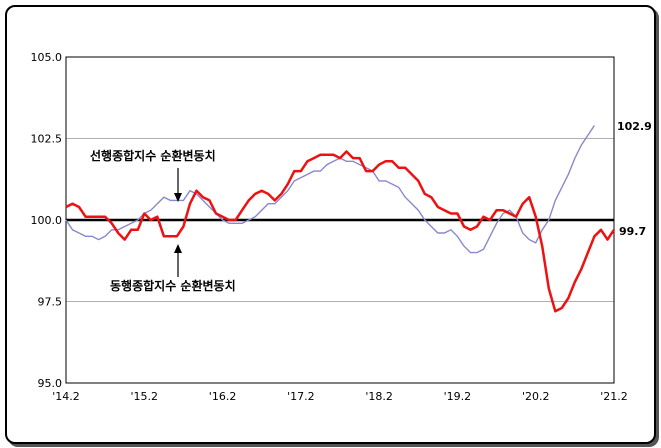 Image resolution: width=661 pixels, height=448 pixels. What do you see at coordinates (458, 396) in the screenshot?
I see `x-tick-label: '19.2` at bounding box center [458, 396].